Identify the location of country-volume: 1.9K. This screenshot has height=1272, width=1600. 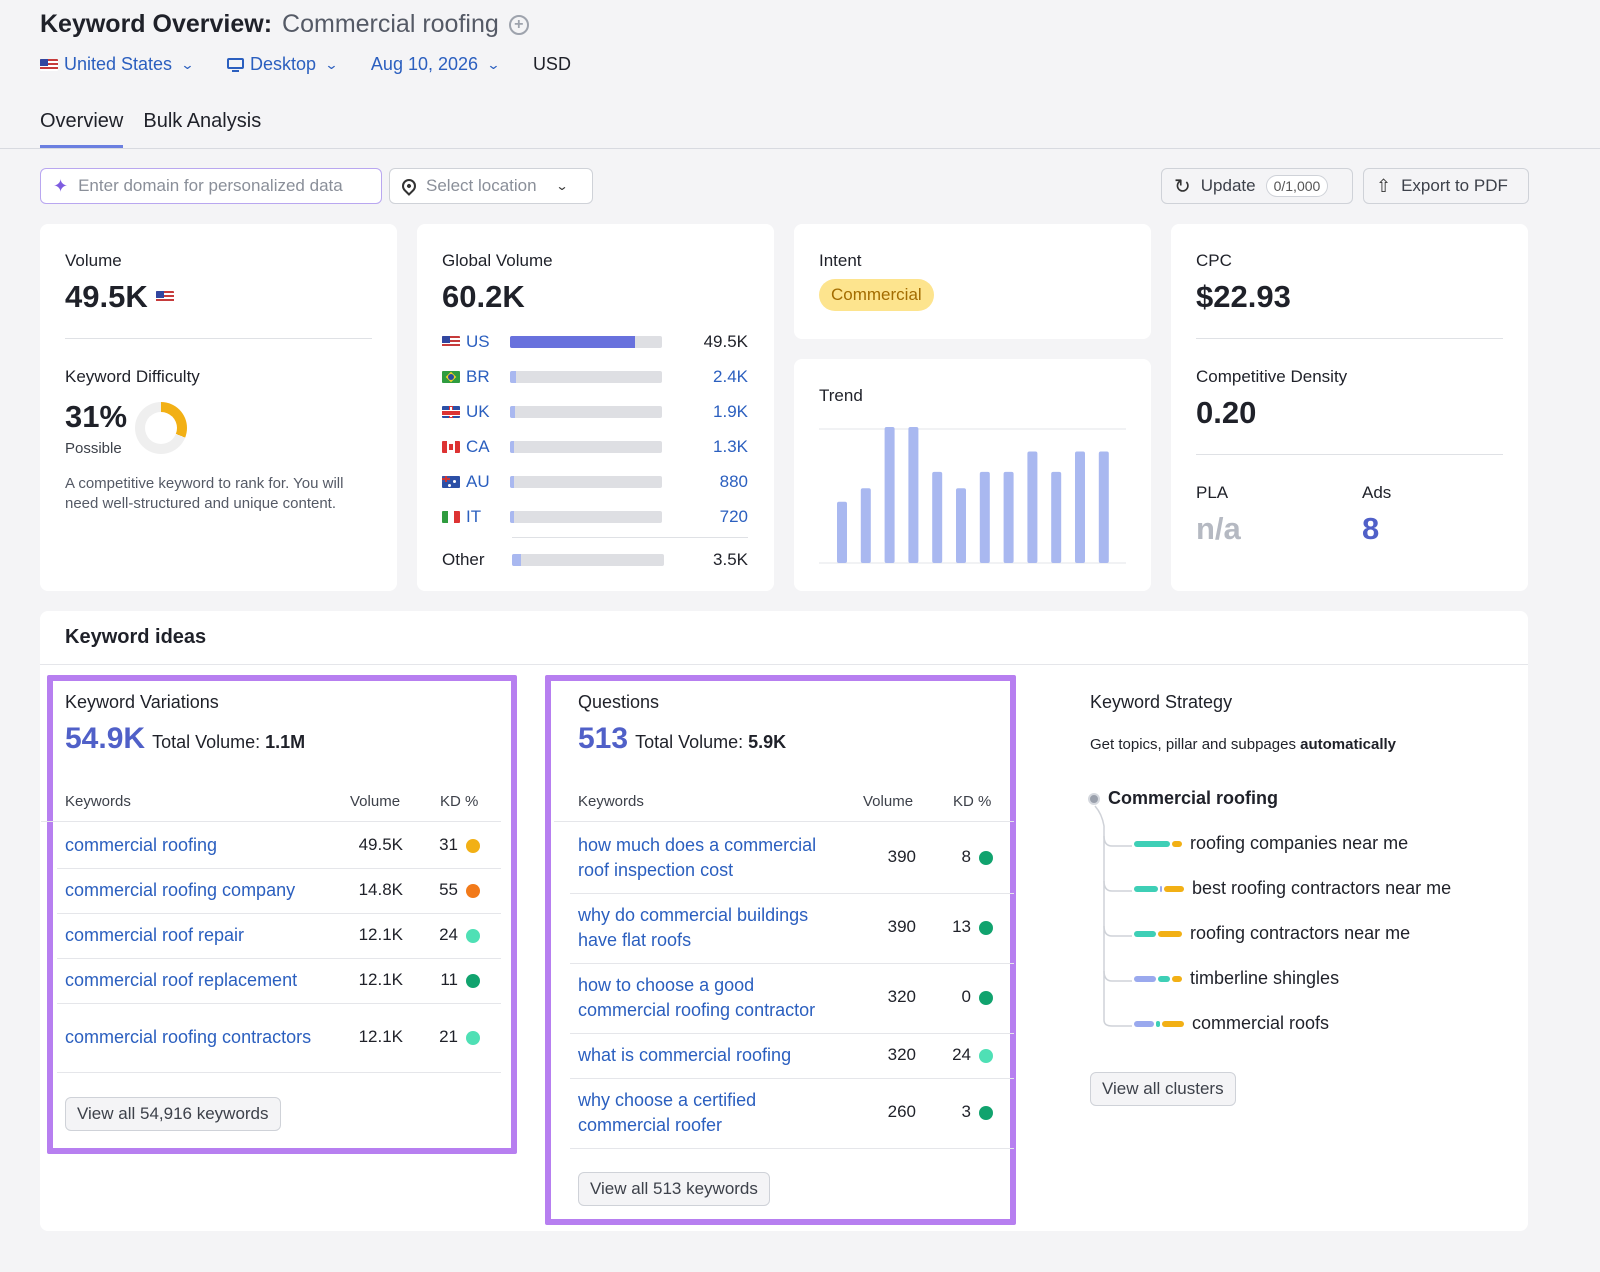
(730, 411).